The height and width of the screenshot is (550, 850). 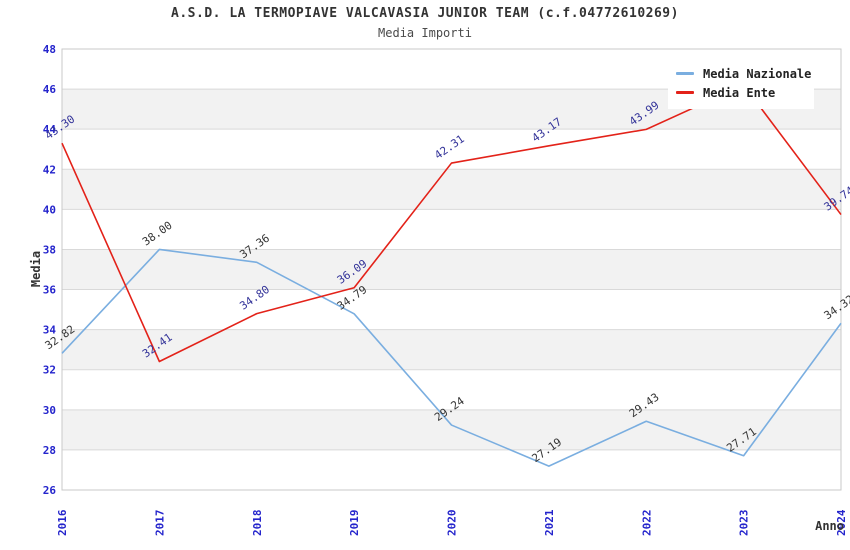 What do you see at coordinates (685, 92) in the screenshot?
I see `legend-swatch-red-line-icon` at bounding box center [685, 92].